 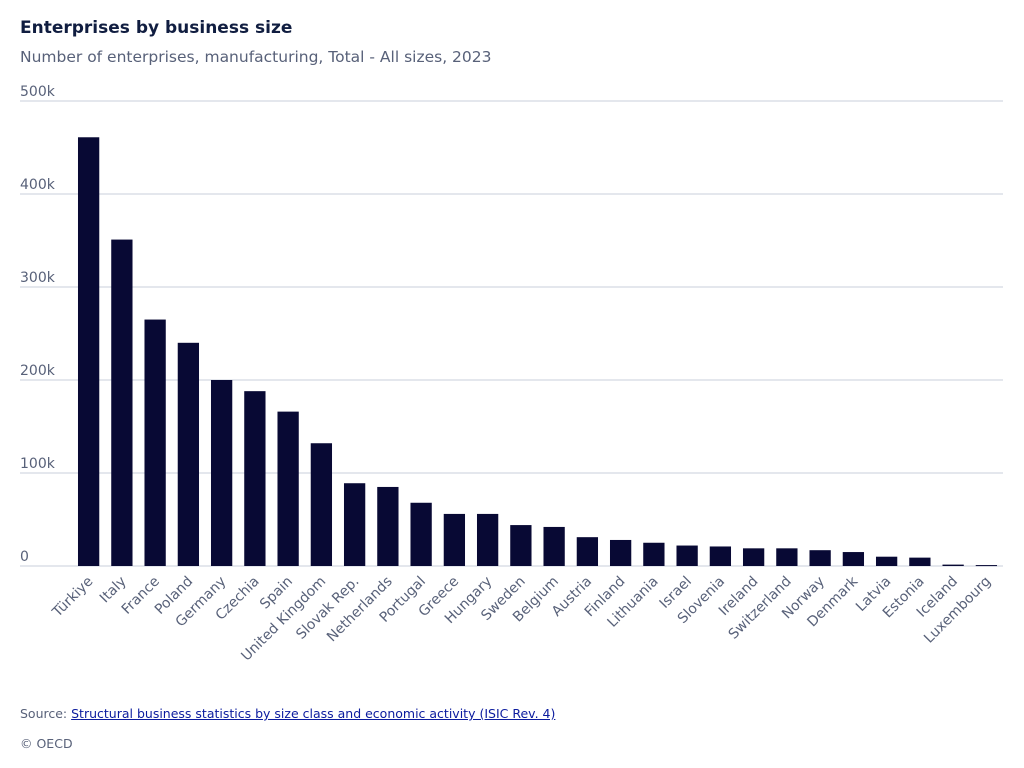 What do you see at coordinates (38, 371) in the screenshot?
I see `y-tick-label: 200k` at bounding box center [38, 371].